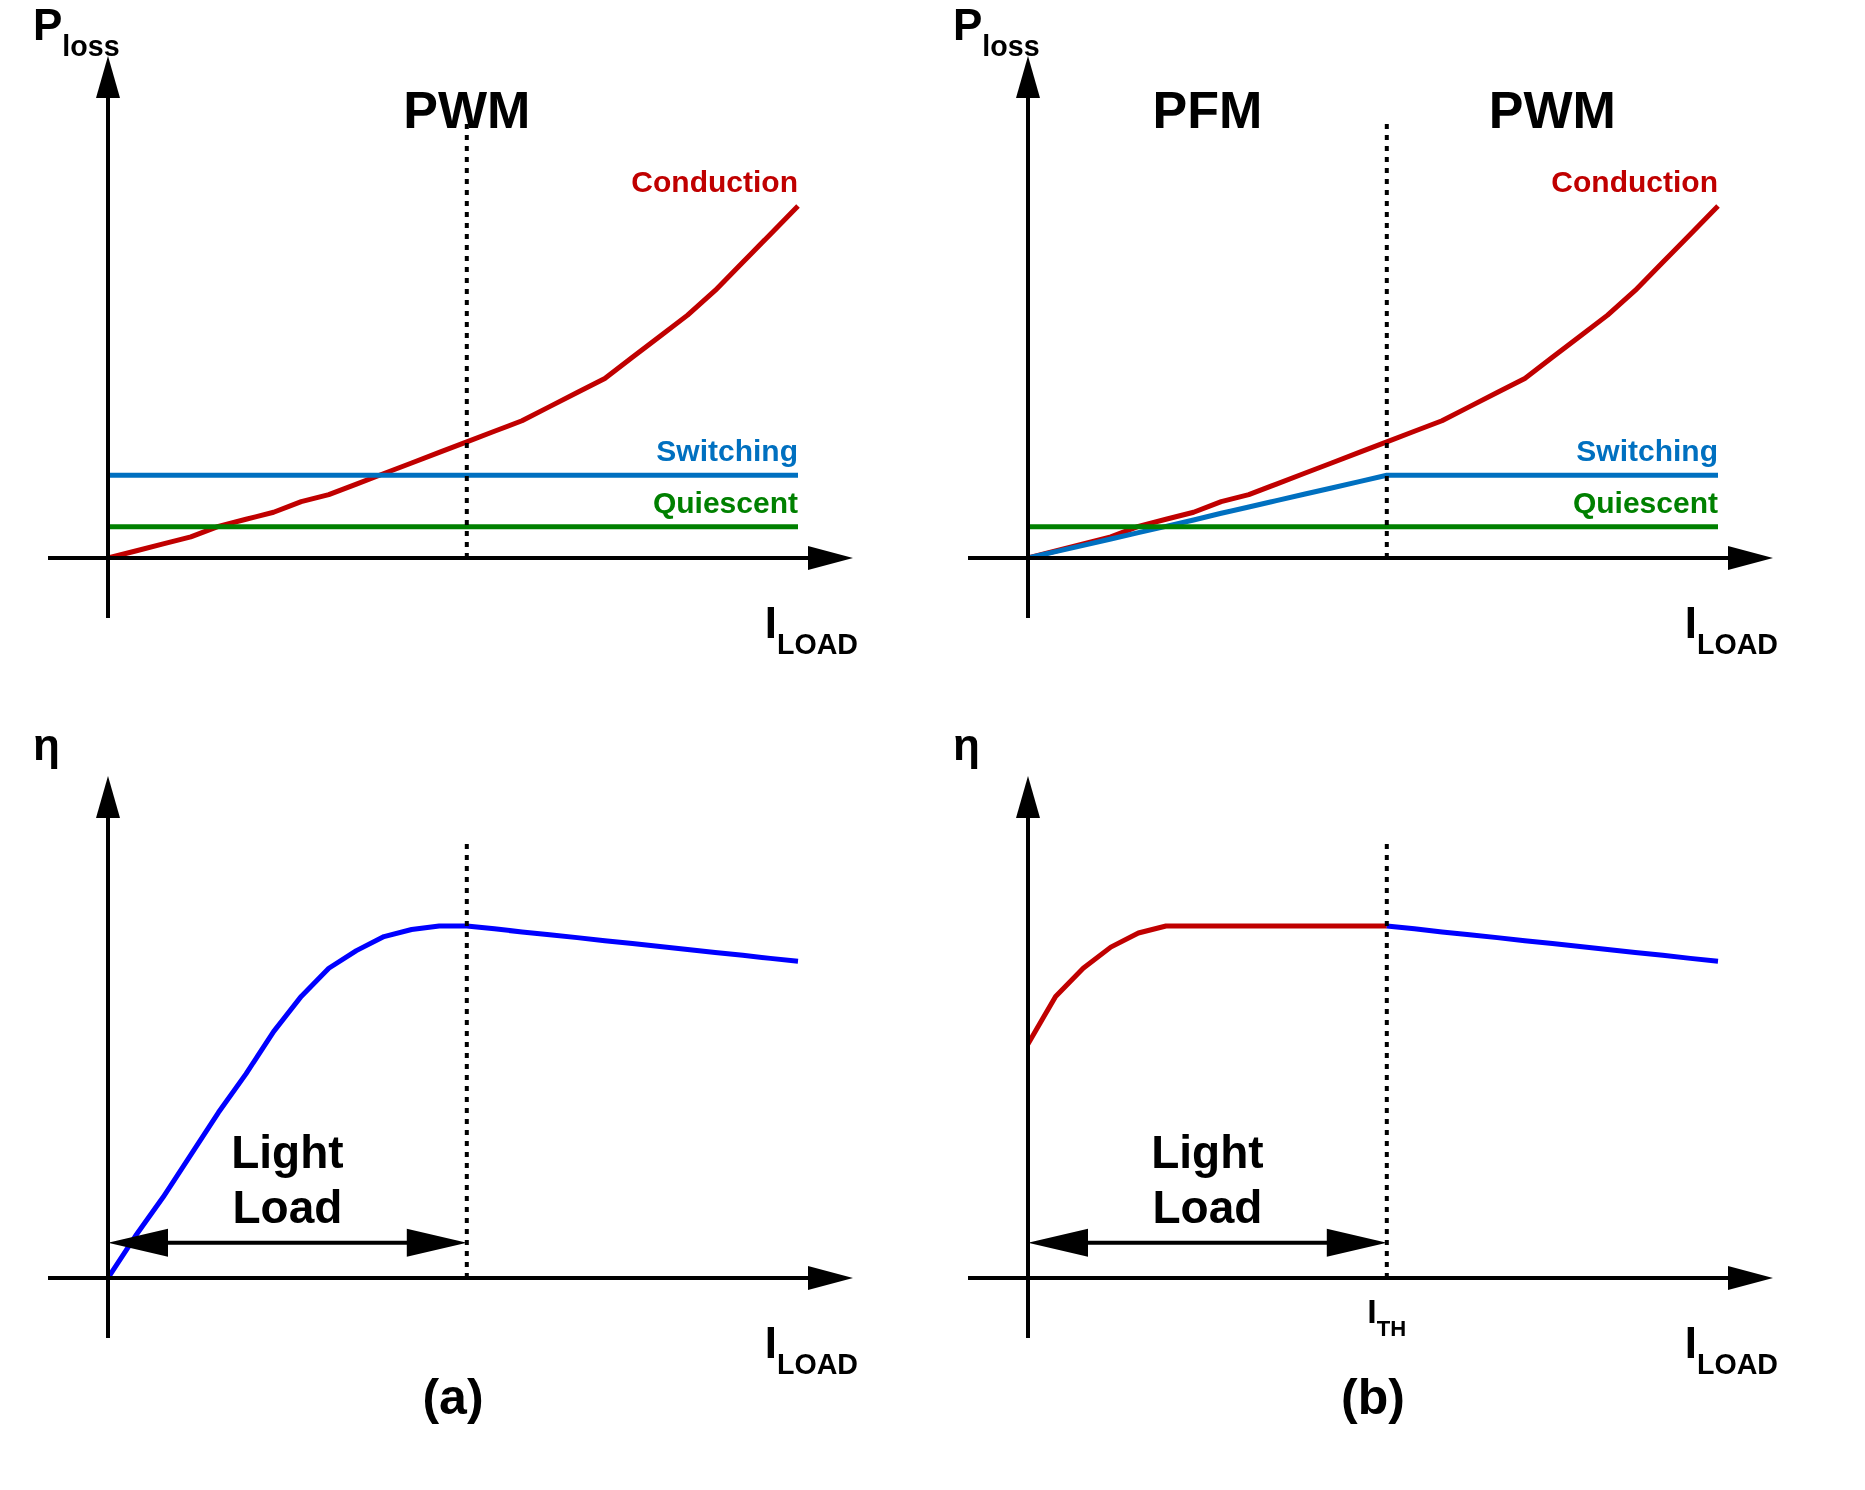 The width and height of the screenshot is (1865, 1490). What do you see at coordinates (453, 1397) in the screenshot?
I see `text: (a)` at bounding box center [453, 1397].